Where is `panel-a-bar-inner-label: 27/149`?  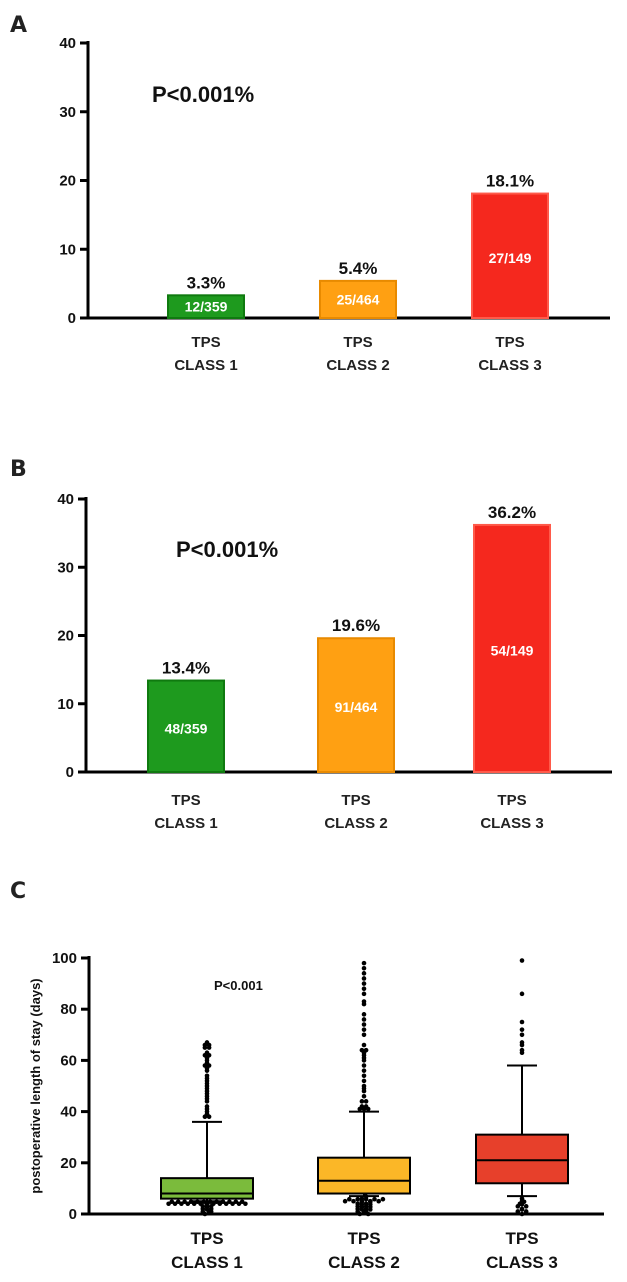 panel-a-bar-inner-label: 27/149 is located at coordinates (510, 258).